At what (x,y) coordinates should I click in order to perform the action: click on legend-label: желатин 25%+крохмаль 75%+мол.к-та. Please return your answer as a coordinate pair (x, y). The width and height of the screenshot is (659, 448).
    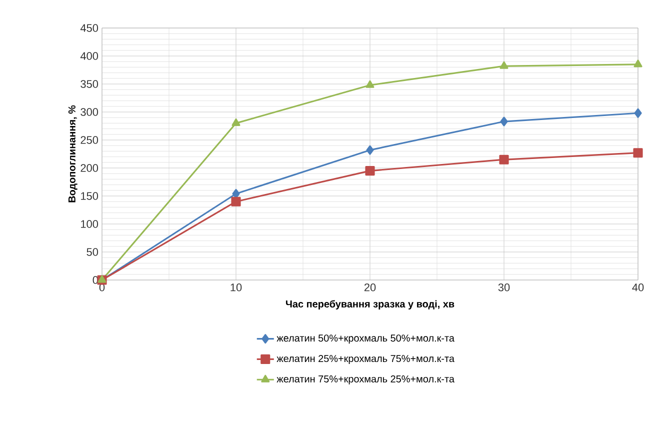
    Looking at the image, I should click on (365, 359).